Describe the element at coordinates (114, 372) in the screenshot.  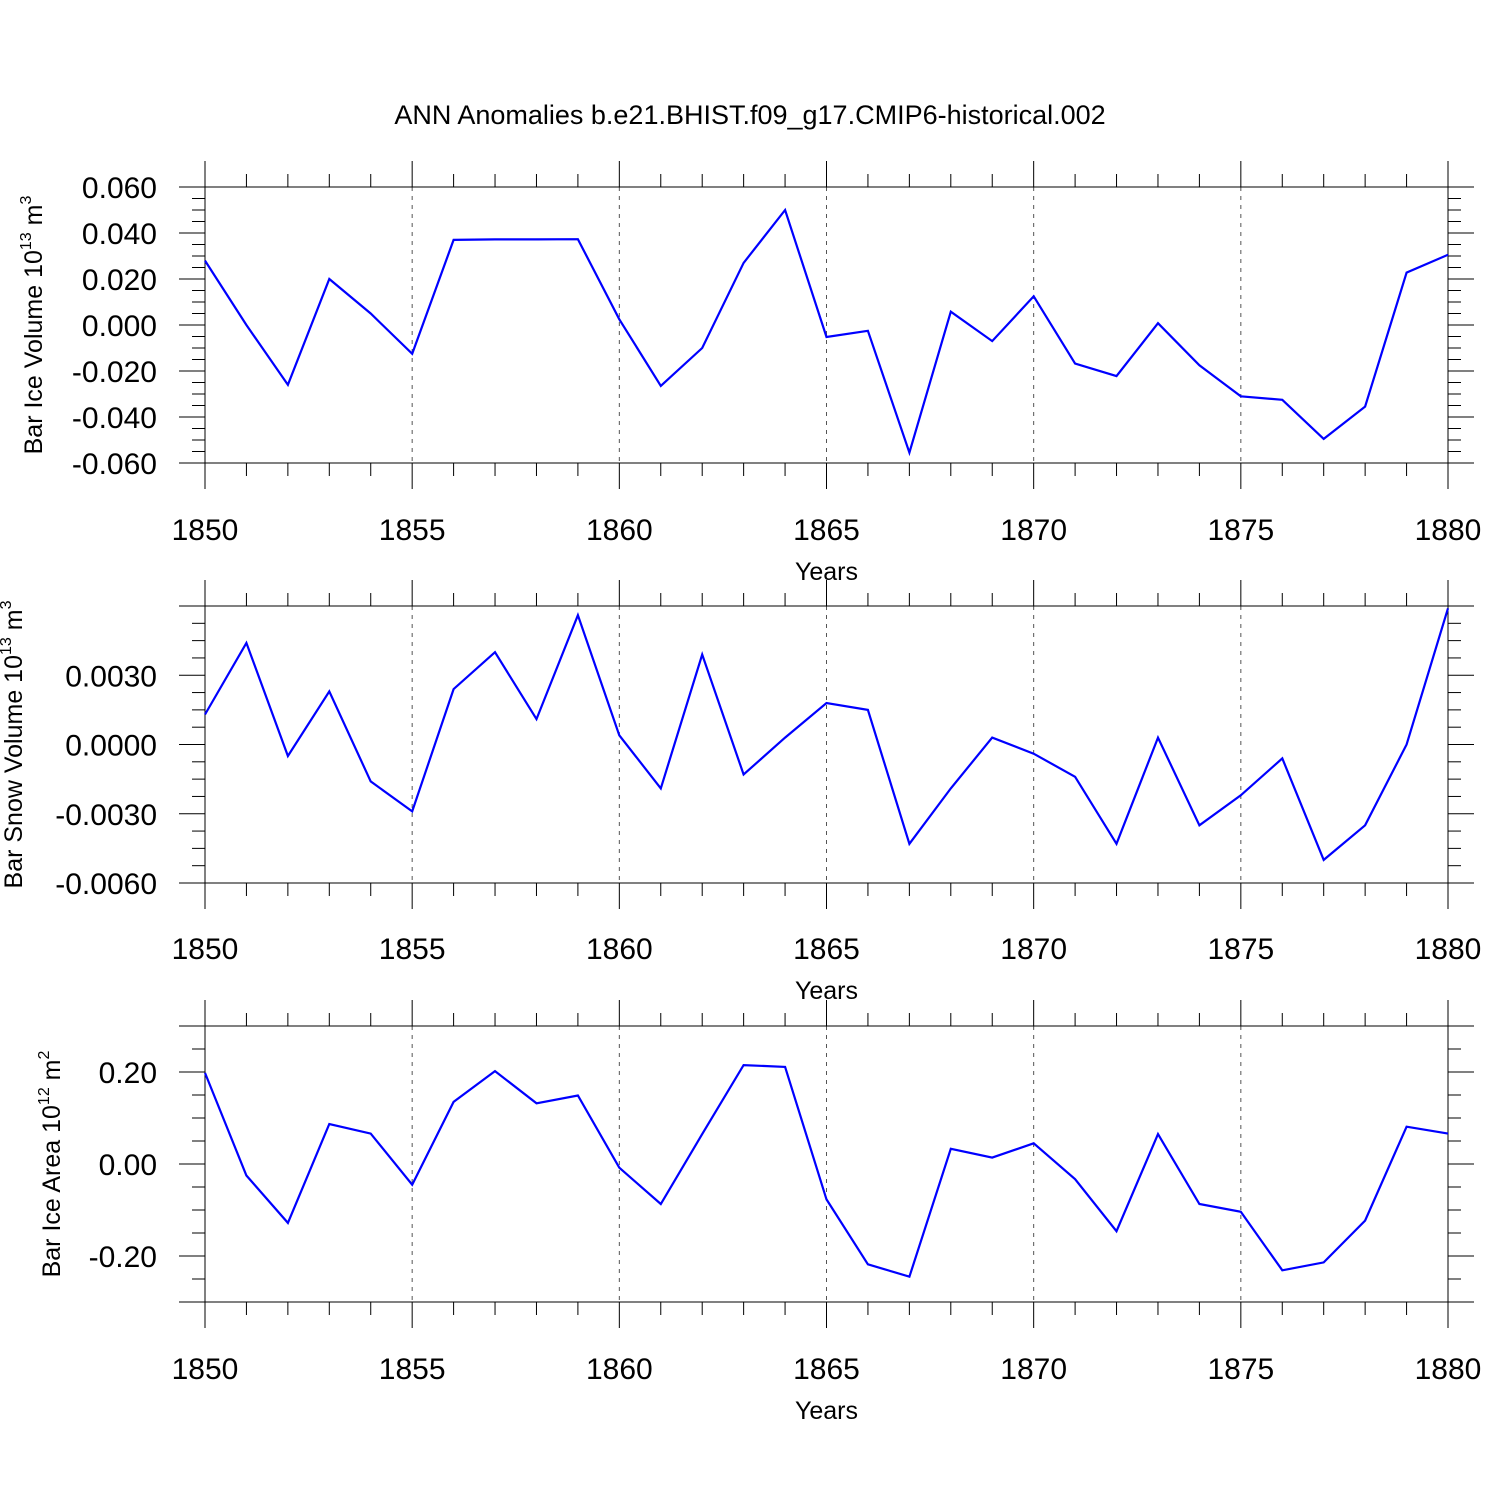
I see `y-tick-label: -0.020` at that location.